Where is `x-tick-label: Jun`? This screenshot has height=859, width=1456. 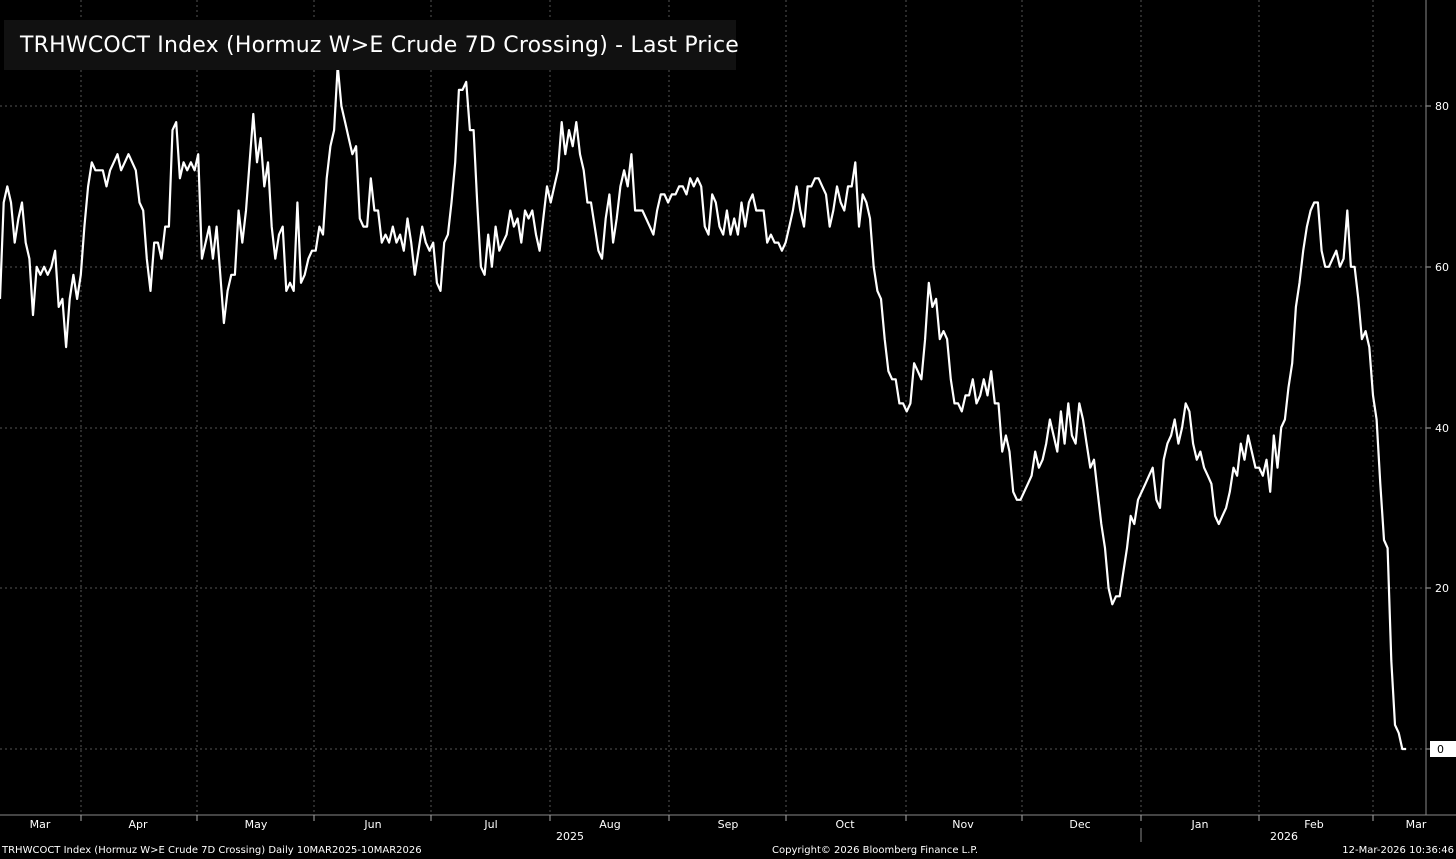
x-tick-label: Jun is located at coordinates (372, 824).